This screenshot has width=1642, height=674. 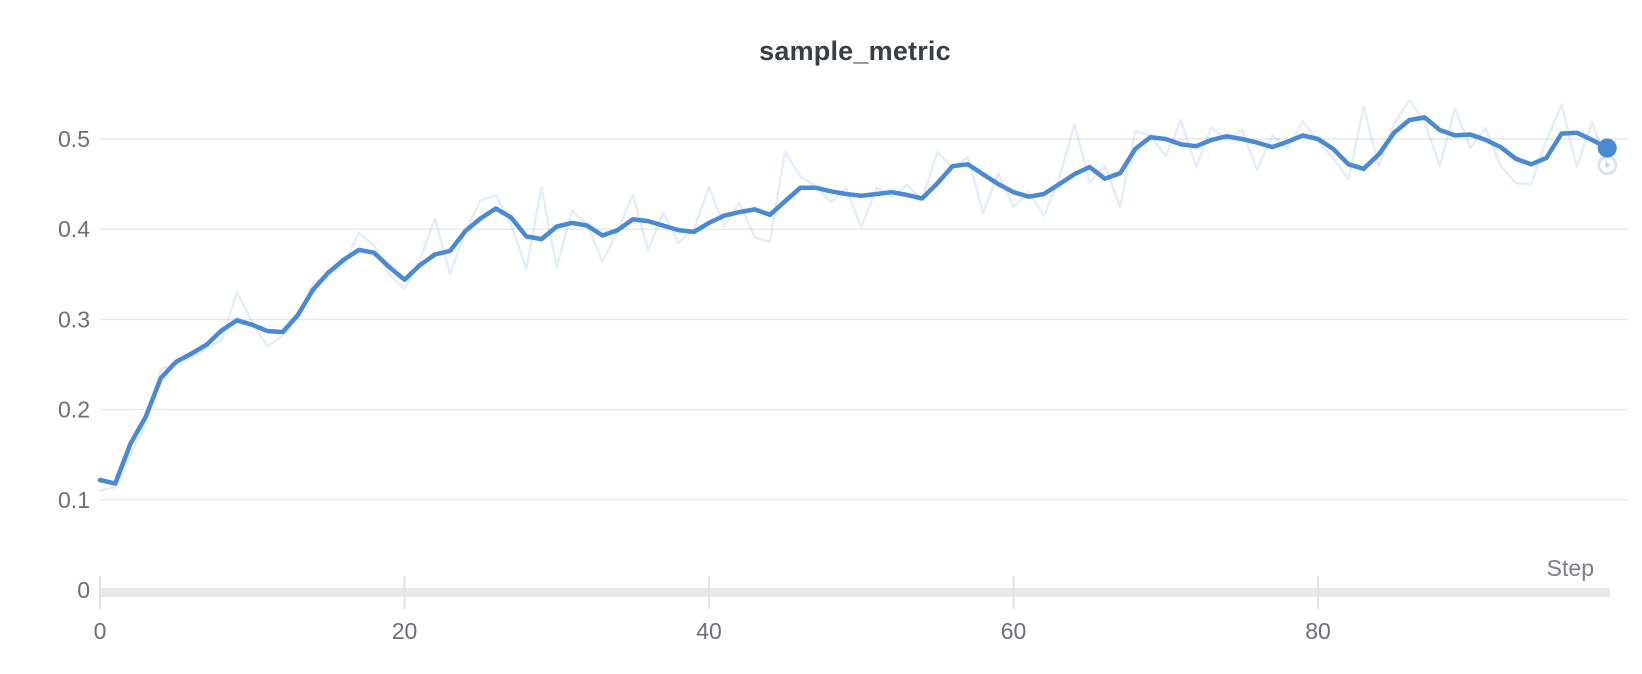 I want to click on chart-title: sample_metric, so click(x=855, y=51).